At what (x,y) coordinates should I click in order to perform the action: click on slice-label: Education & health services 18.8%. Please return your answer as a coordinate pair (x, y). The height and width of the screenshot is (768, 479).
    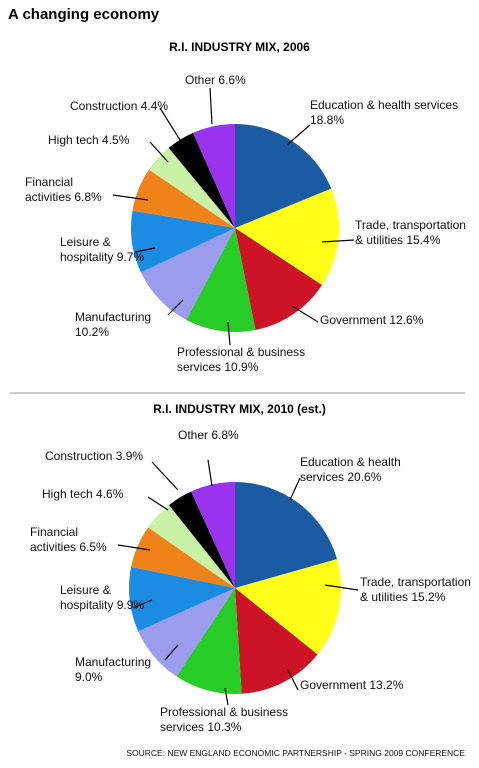
    Looking at the image, I should click on (385, 113).